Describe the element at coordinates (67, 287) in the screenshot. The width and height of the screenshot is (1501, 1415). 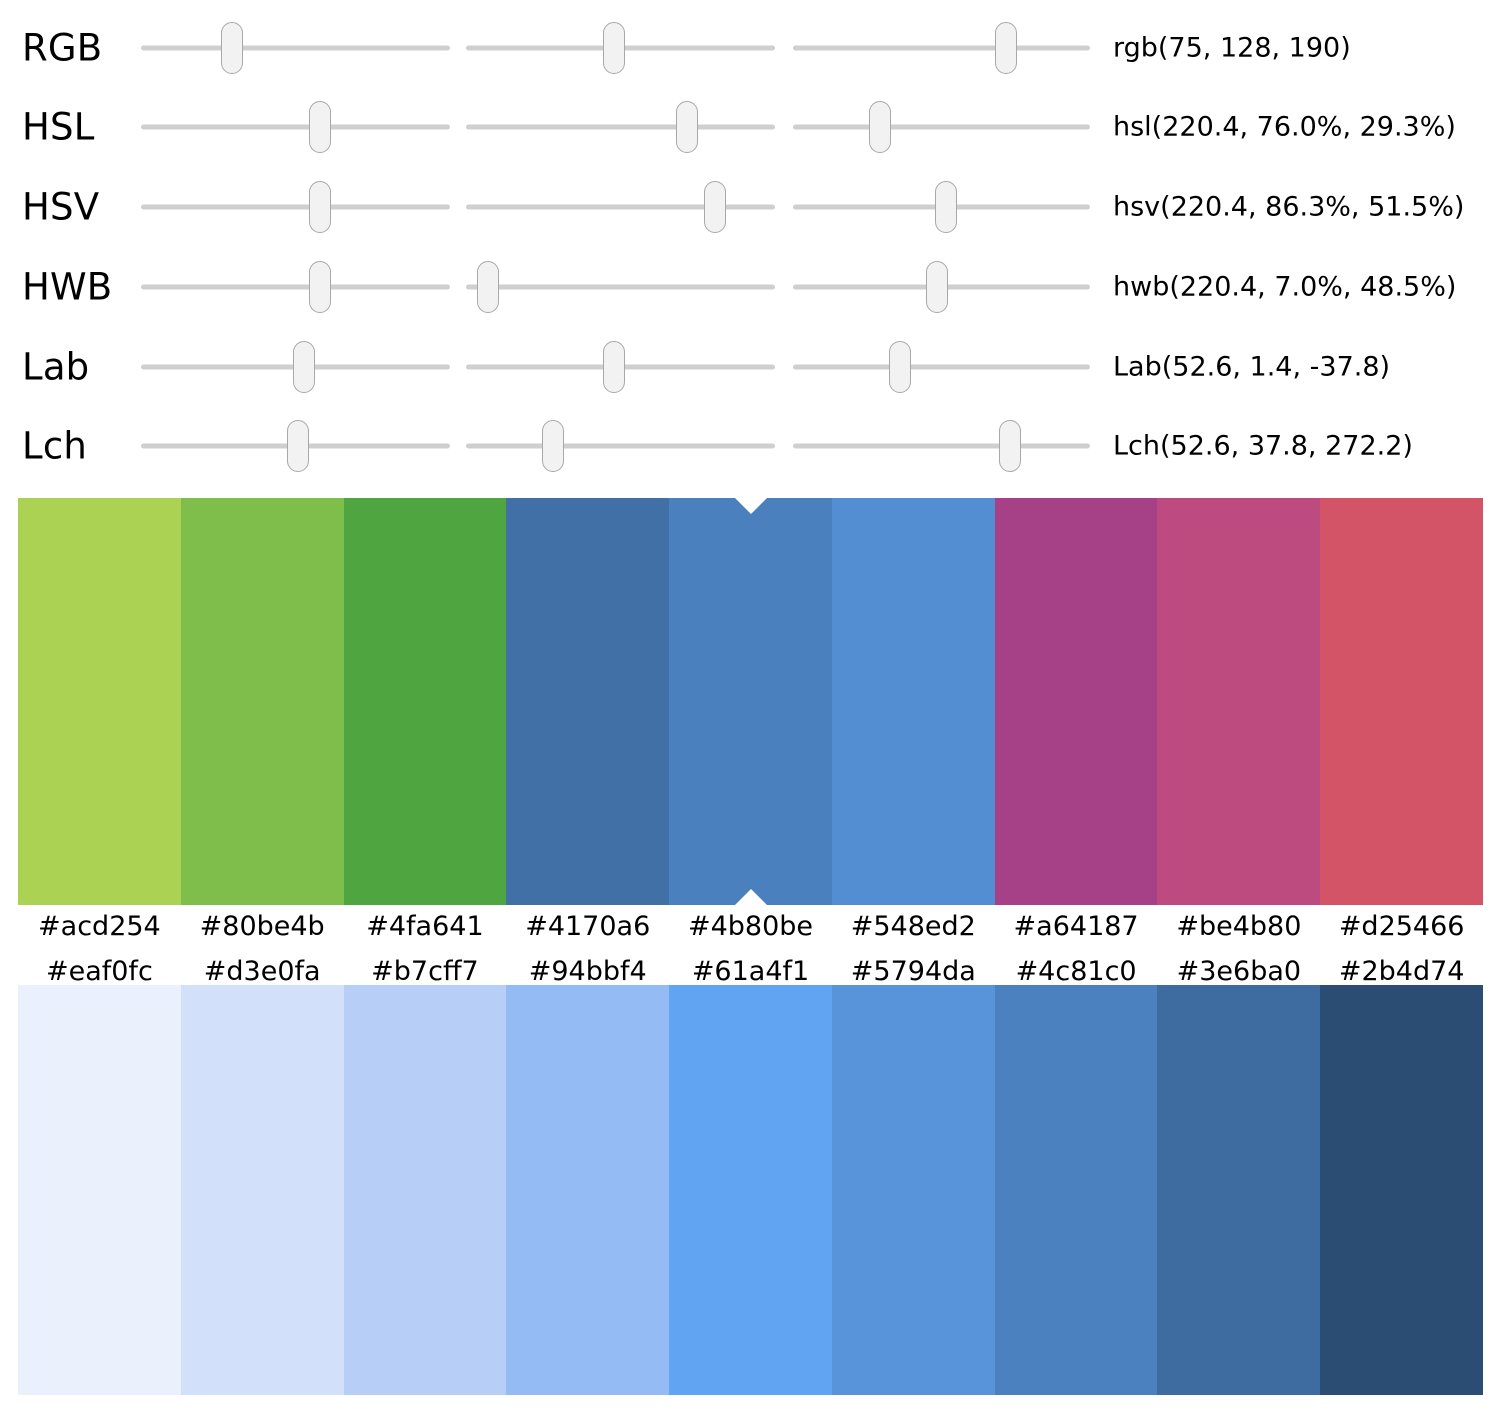
I see `slider-row-label: HWB` at that location.